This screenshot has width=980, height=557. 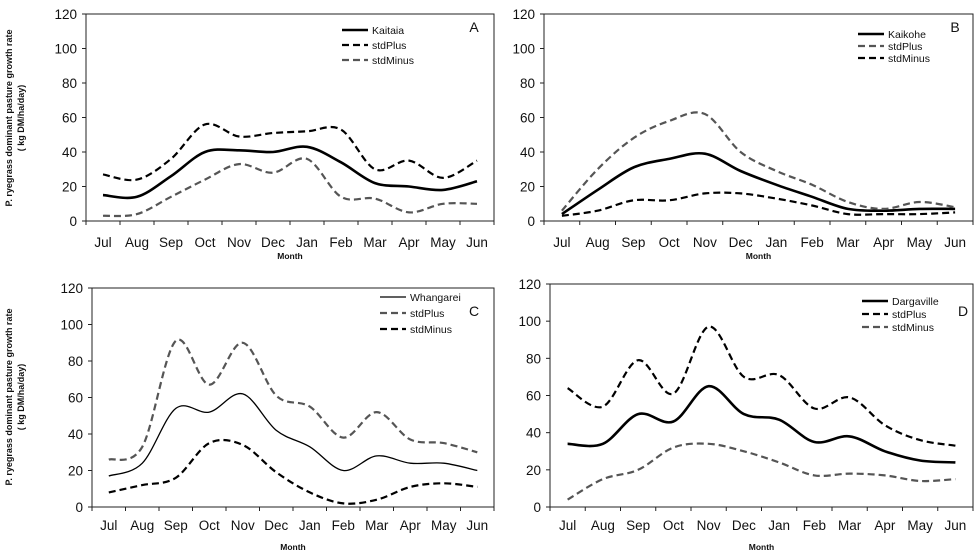 What do you see at coordinates (915, 302) in the screenshot?
I see `legend-label-dargaville: Dargaville` at bounding box center [915, 302].